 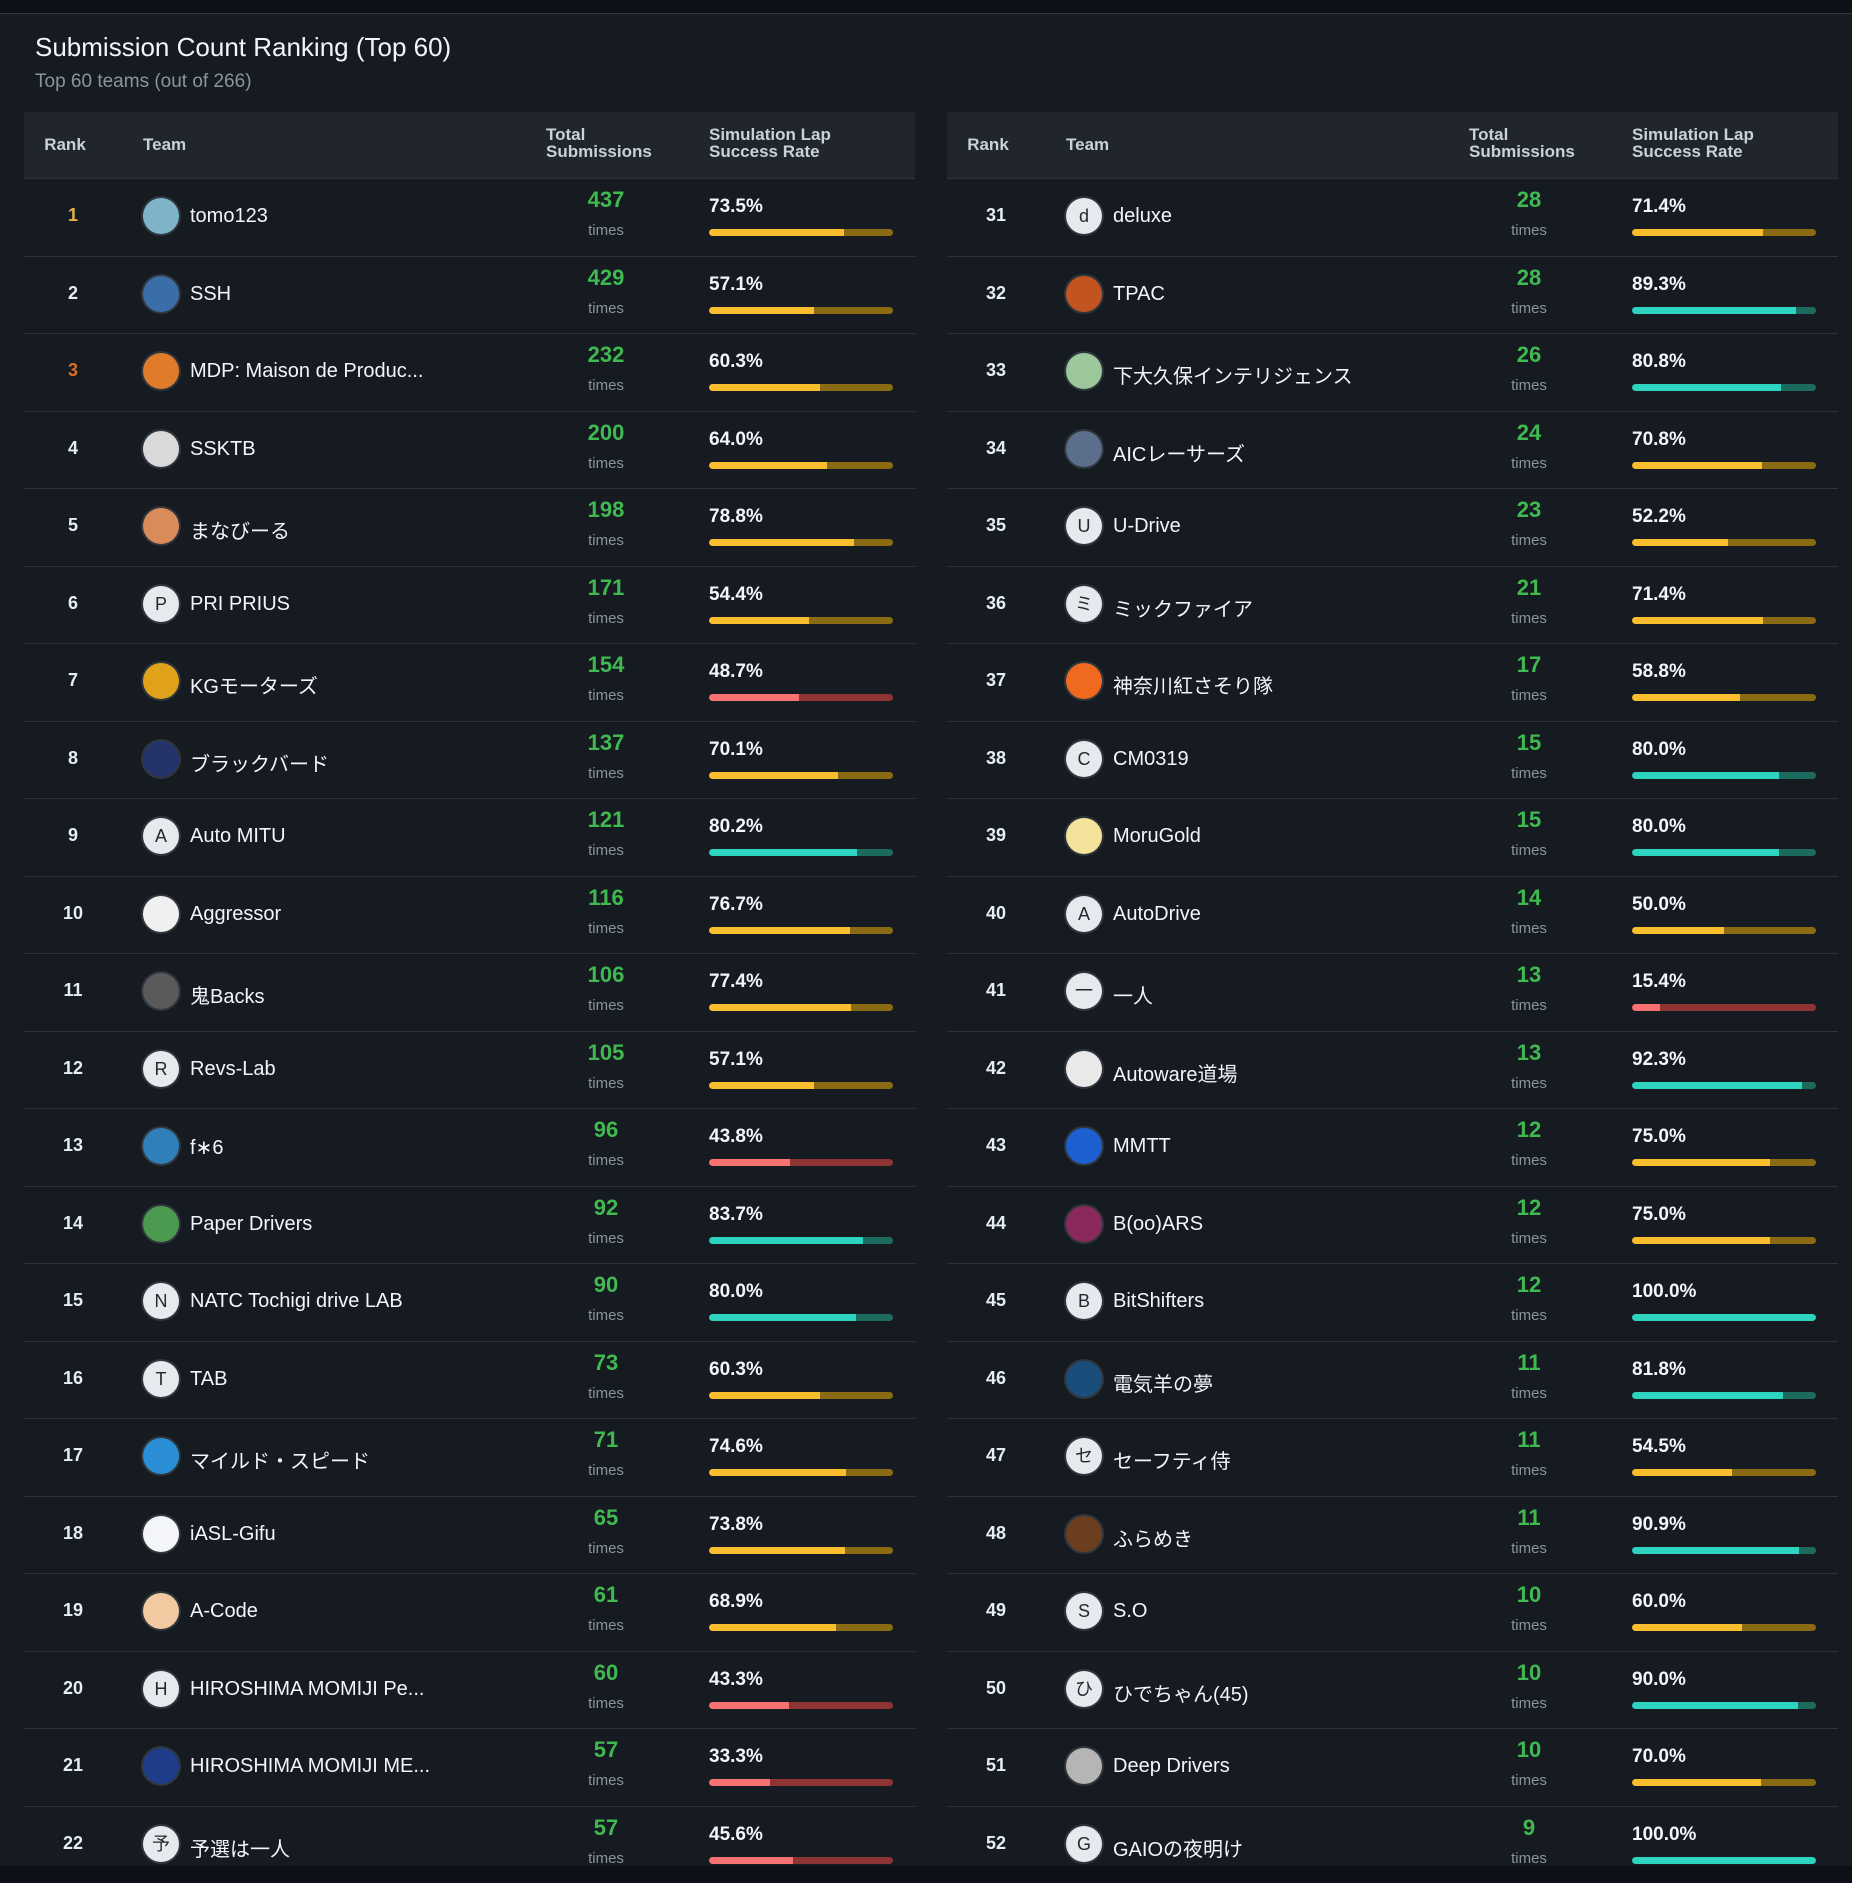 I want to click on team-name: Aggressor, so click(x=235, y=914).